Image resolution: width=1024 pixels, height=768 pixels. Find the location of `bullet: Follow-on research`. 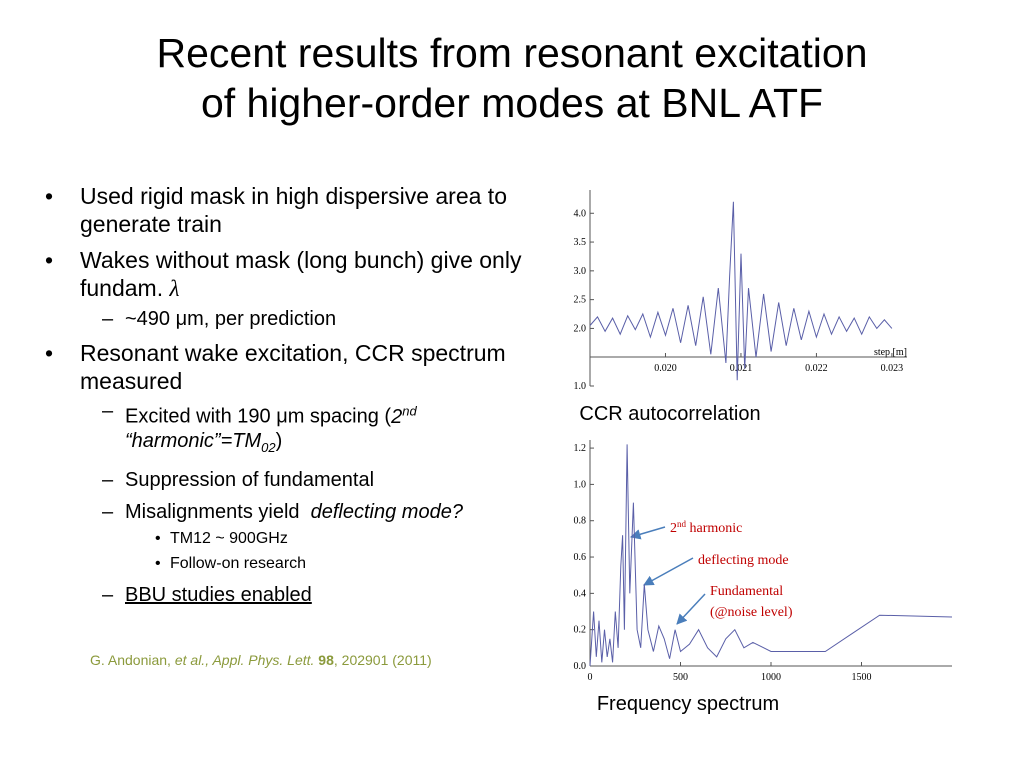

bullet: Follow-on research is located at coordinates (325, 564).